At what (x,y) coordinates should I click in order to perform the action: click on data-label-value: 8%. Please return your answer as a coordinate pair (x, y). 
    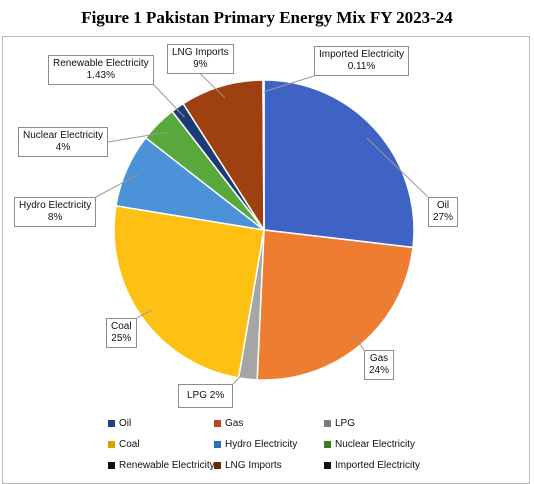
    Looking at the image, I should click on (55, 217).